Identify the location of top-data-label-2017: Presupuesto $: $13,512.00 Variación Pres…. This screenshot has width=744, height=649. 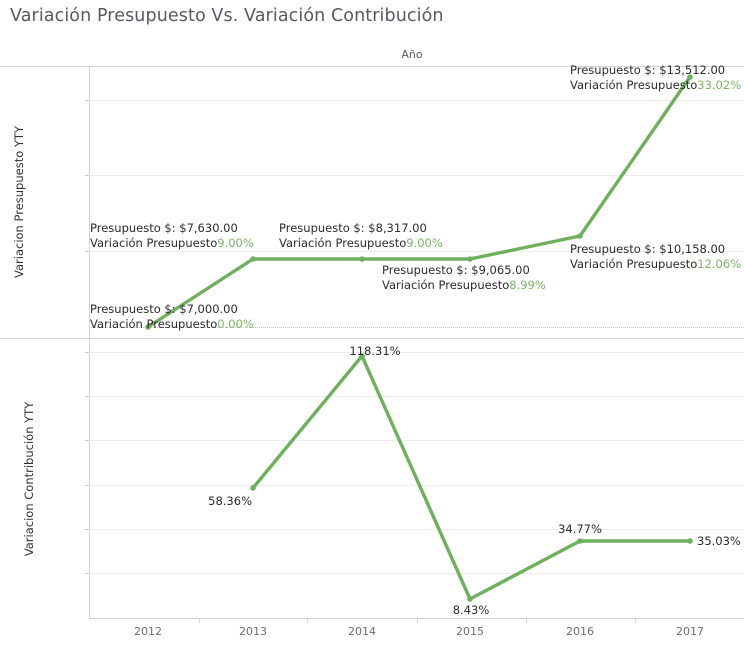
(655, 77).